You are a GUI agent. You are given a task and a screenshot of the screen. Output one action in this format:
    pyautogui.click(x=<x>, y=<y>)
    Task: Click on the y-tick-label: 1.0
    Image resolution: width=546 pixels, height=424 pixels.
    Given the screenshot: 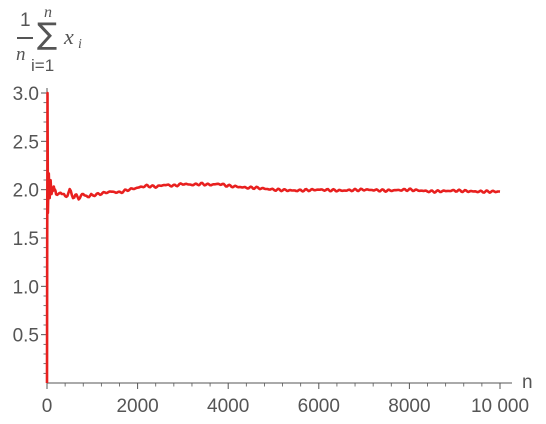 What is the action you would take?
    pyautogui.click(x=26, y=287)
    